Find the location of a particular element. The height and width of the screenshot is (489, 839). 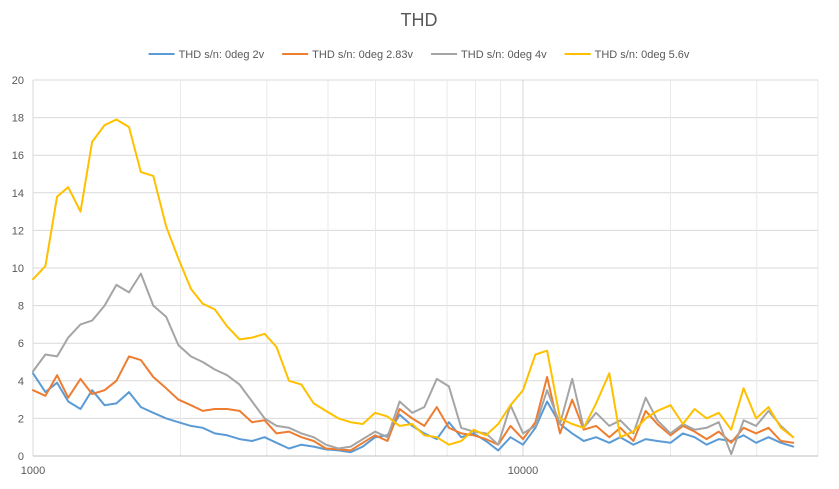

legend-item: THD s/n: 0deg 4v is located at coordinates (489, 55).